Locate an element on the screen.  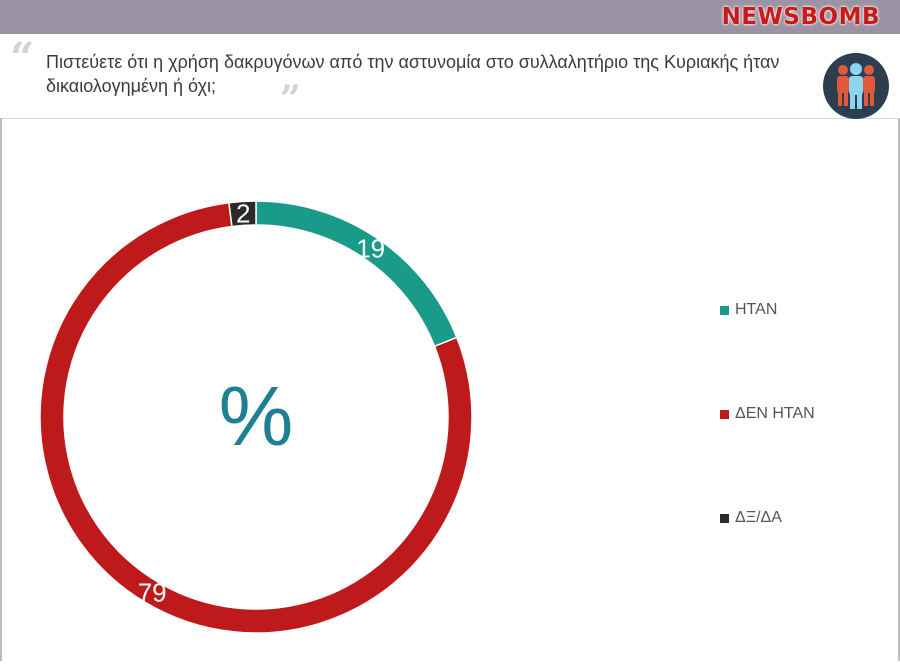
center-percent-label: % is located at coordinates (256, 416).